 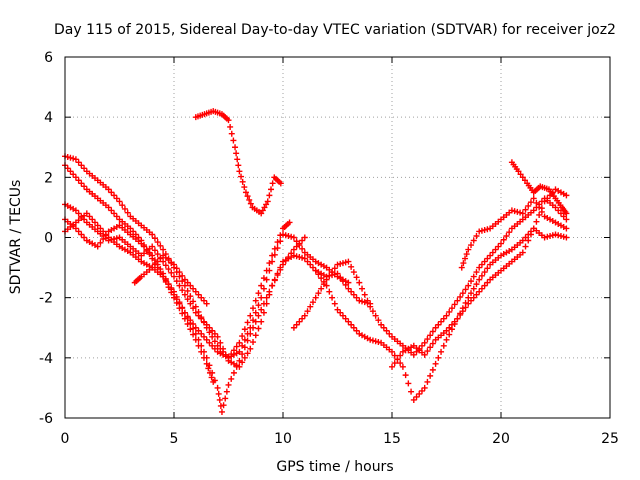 What do you see at coordinates (610, 439) in the screenshot?
I see `x-tick-label: 25` at bounding box center [610, 439].